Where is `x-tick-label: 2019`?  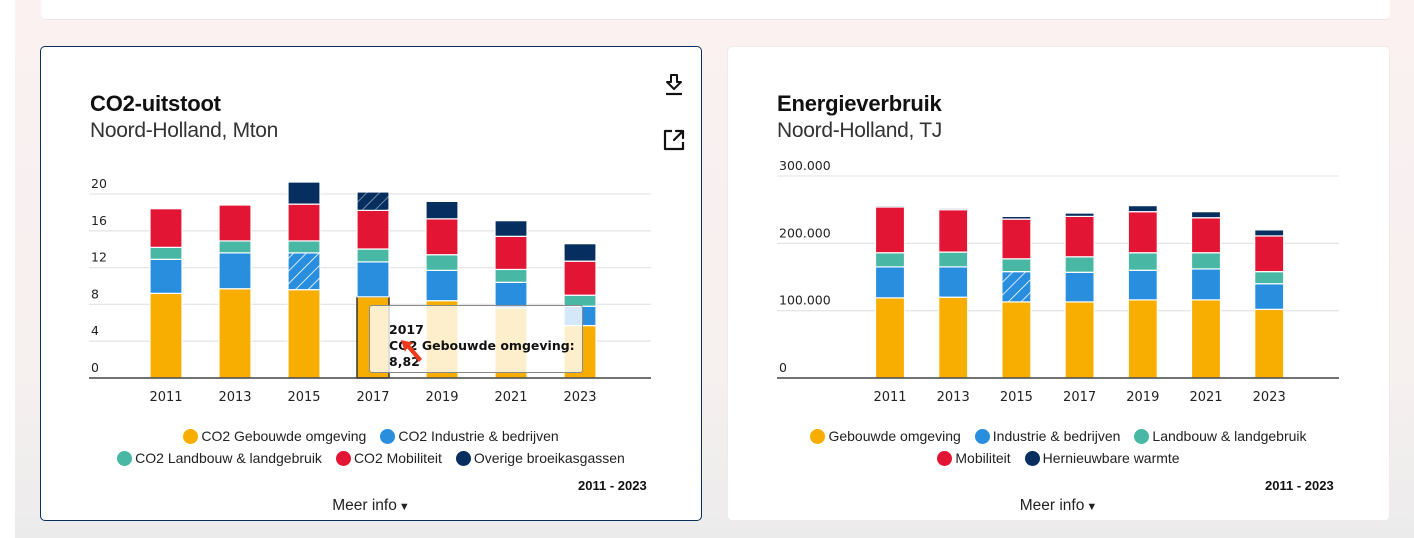
x-tick-label: 2019 is located at coordinates (441, 397).